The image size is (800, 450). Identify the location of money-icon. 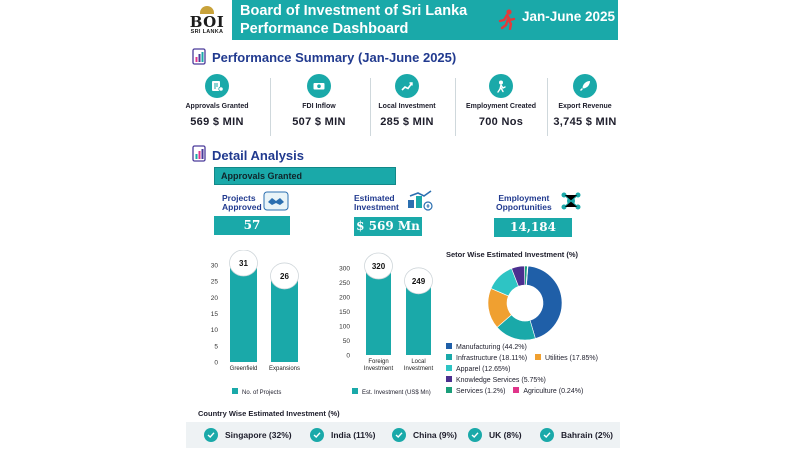
(319, 86).